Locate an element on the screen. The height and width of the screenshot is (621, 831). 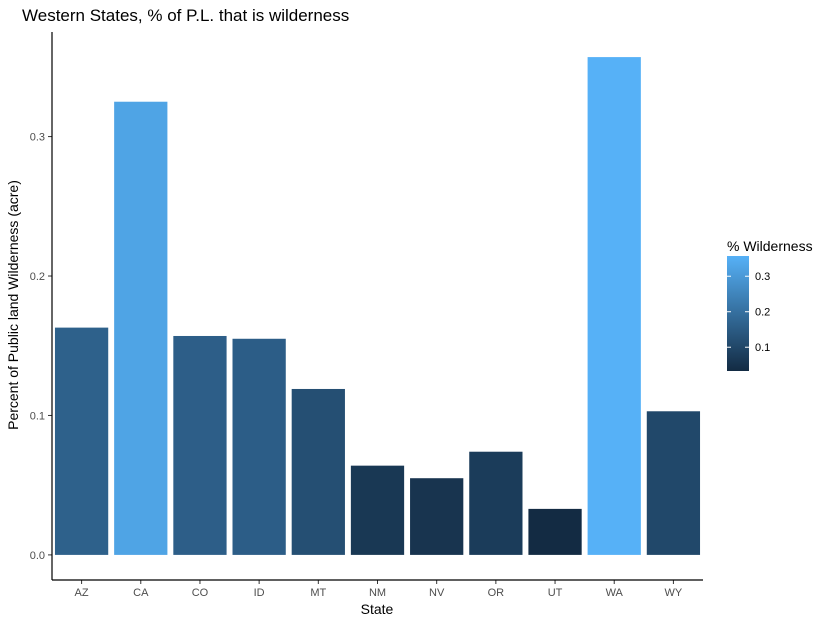
legend-ticks: 0.1 0.2 0.3 is located at coordinates (748, 312).